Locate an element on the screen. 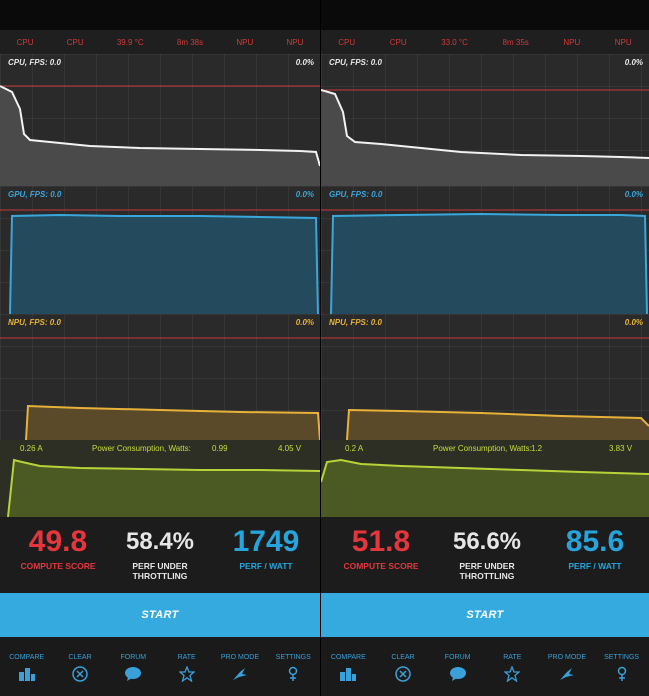 The height and width of the screenshot is (696, 649). gpu-percent: 0.0% is located at coordinates (304, 194).